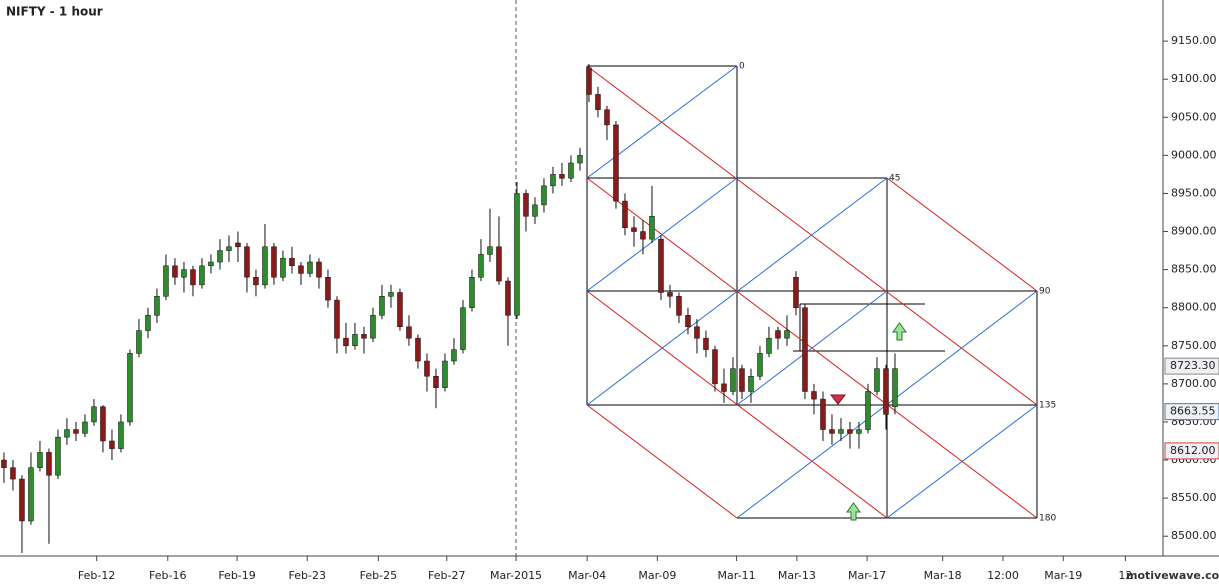  What do you see at coordinates (1194, 307) in the screenshot?
I see `y-tick-label: 8800.00` at bounding box center [1194, 307].